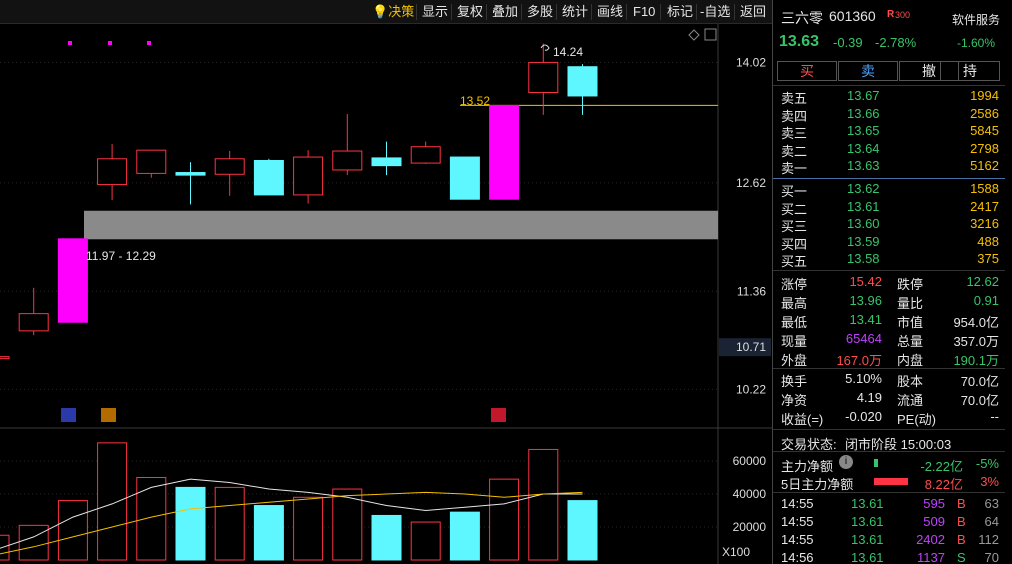 Image resolution: width=1012 pixels, height=564 pixels. I want to click on marker-finance-bg, so click(68, 415).